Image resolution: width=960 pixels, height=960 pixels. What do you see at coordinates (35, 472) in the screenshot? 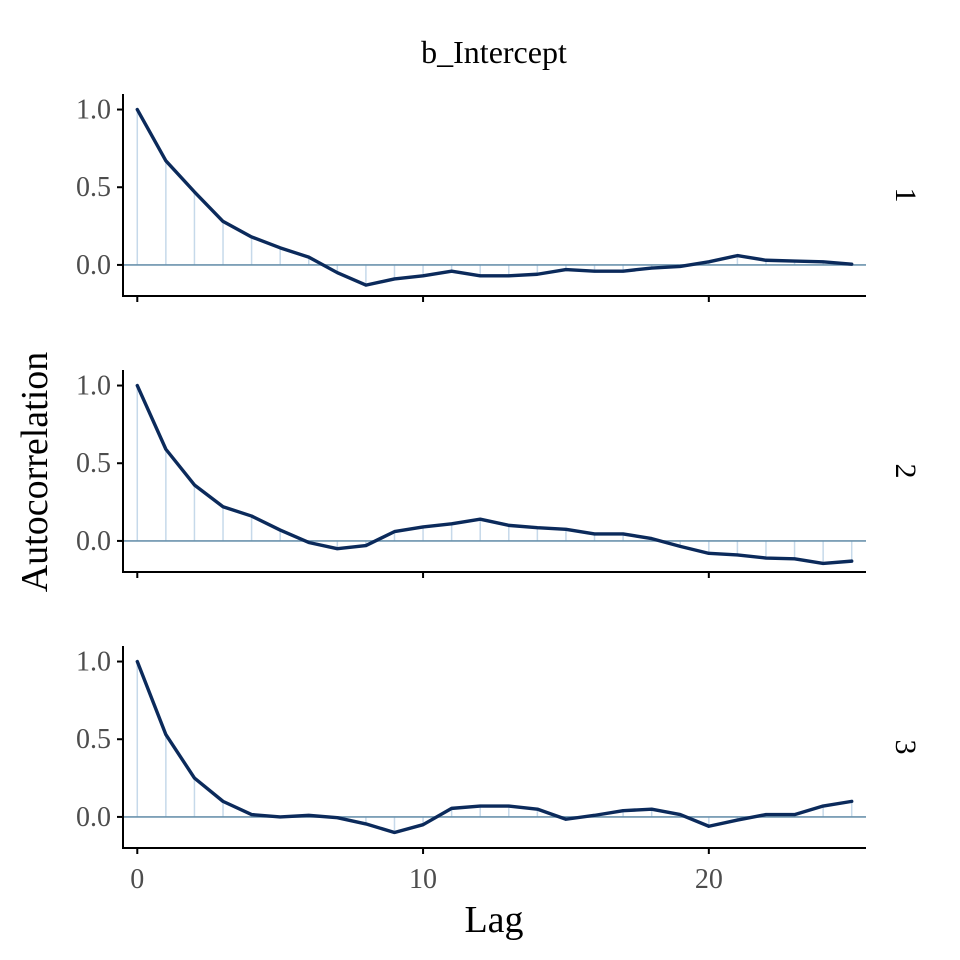
I see `y-axis-title: Autocorrelation` at bounding box center [35, 472].